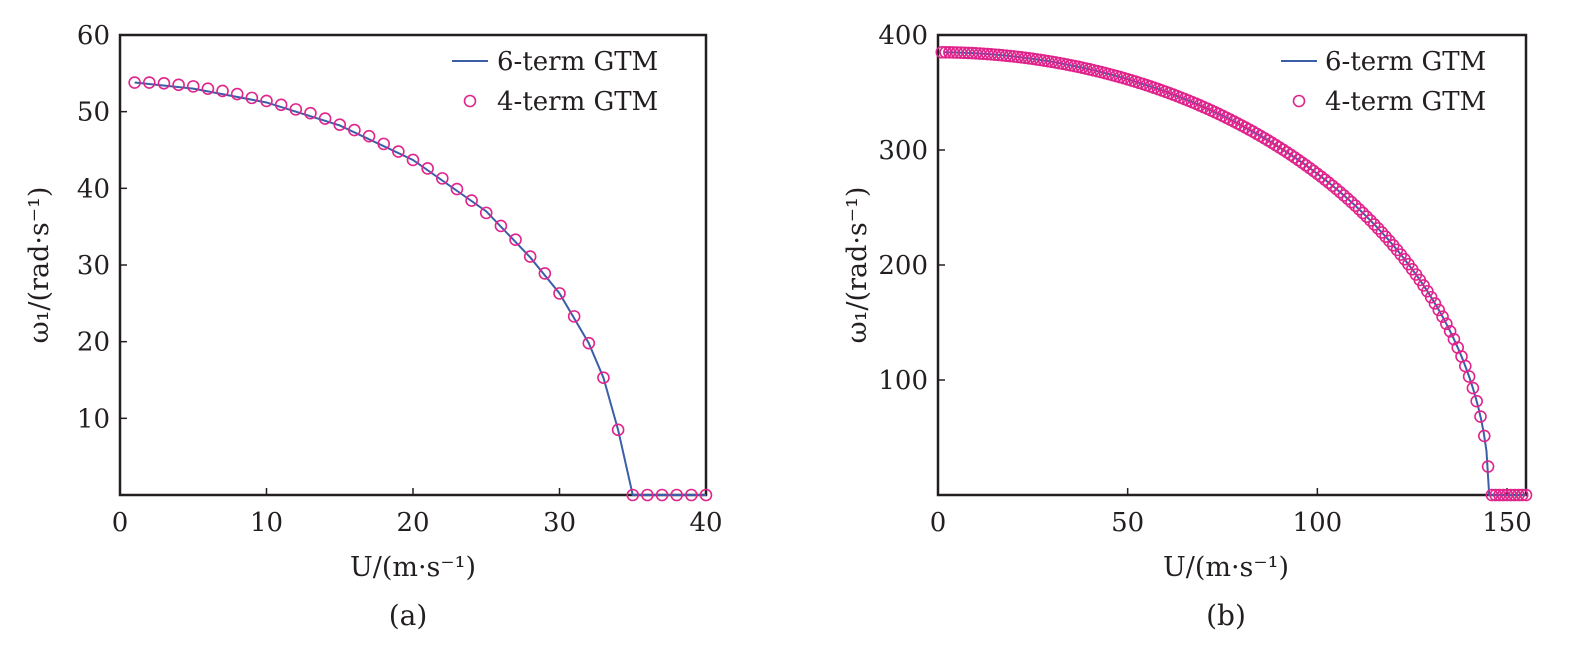 Image resolution: width=1581 pixels, height=655 pixels. Describe the element at coordinates (39, 265) in the screenshot. I see `y-axis-label-a: ω₁/(rad·s⁻¹)` at that location.